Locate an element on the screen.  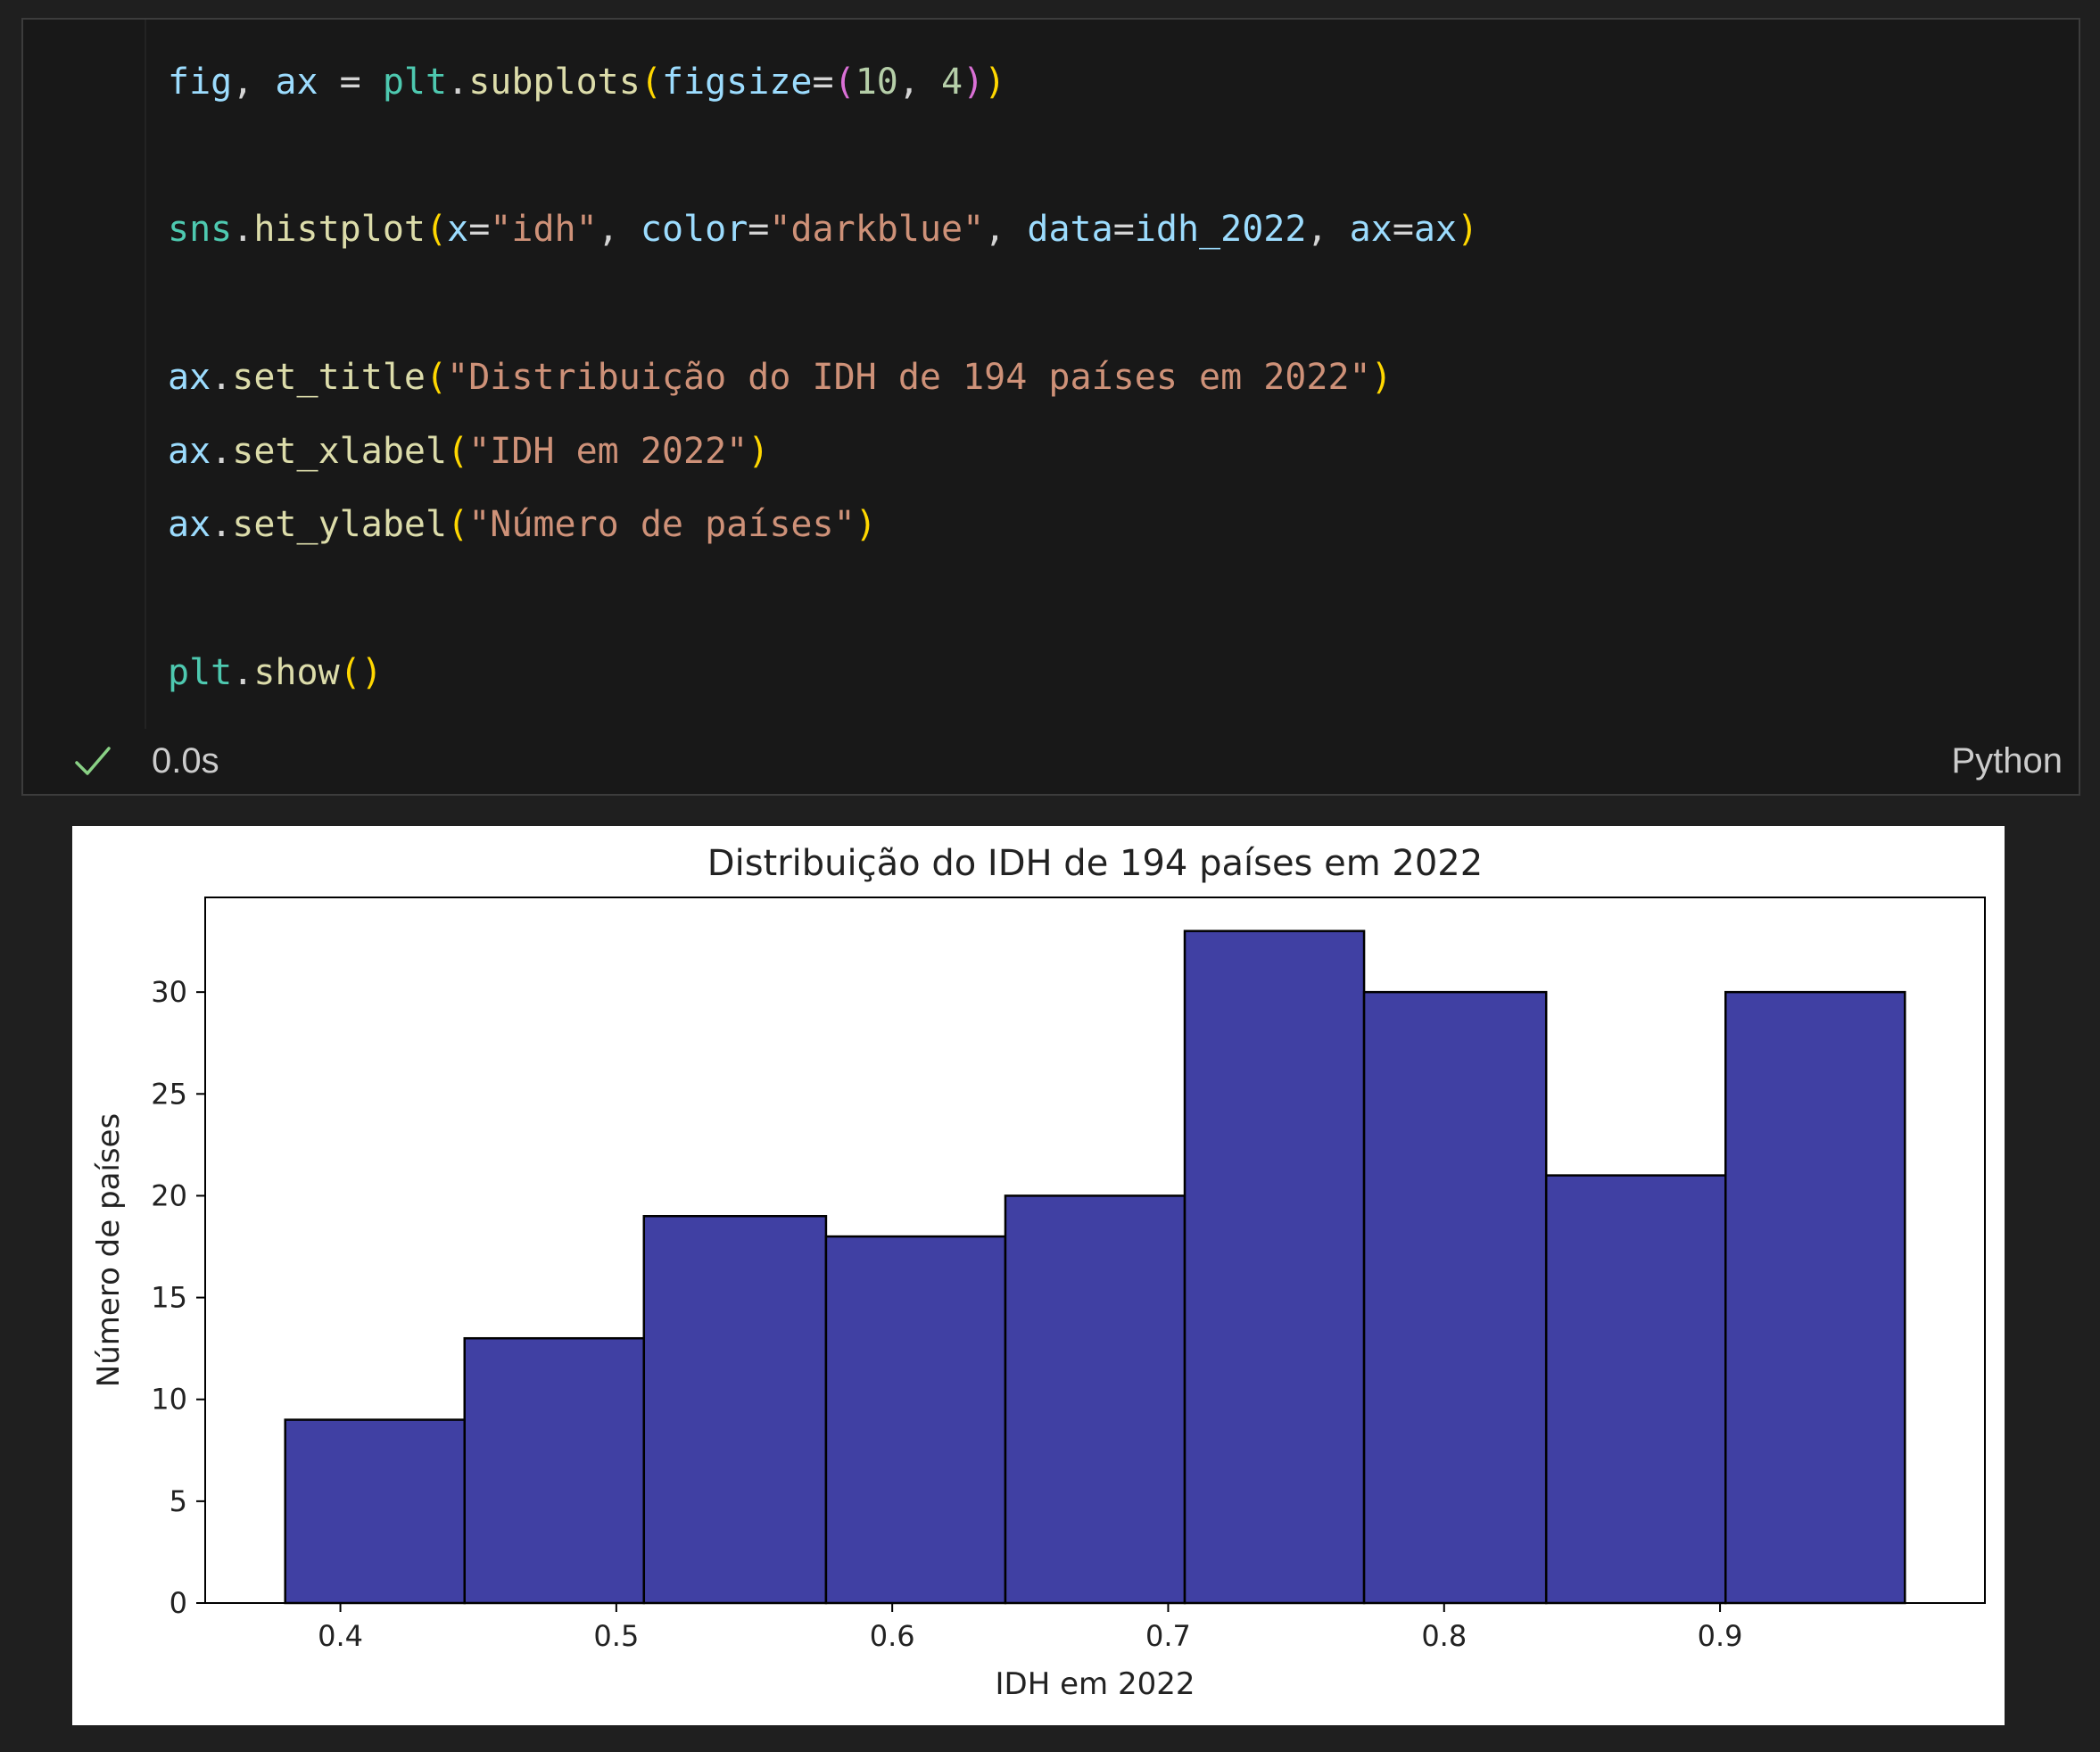
y-axis-label: Número de países is located at coordinates (109, 1250).